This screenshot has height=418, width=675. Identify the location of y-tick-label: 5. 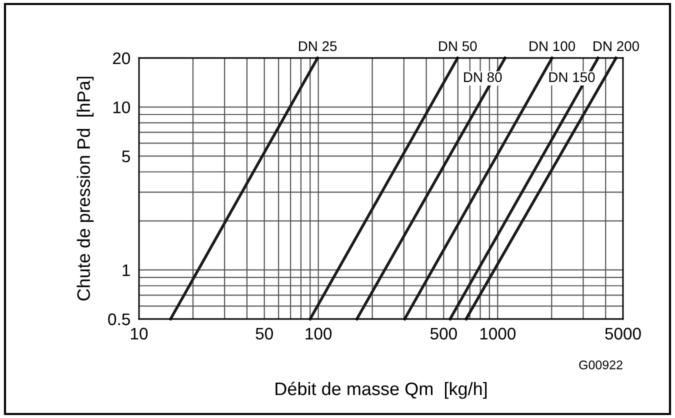
(126, 156).